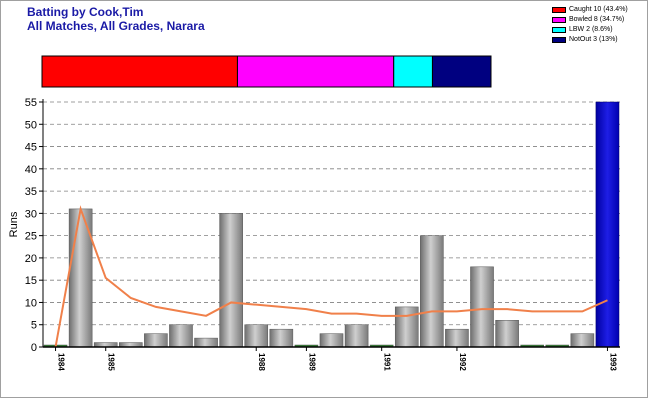 The height and width of the screenshot is (400, 650). Describe the element at coordinates (111, 362) in the screenshot. I see `x-tick-label: 1985` at that location.